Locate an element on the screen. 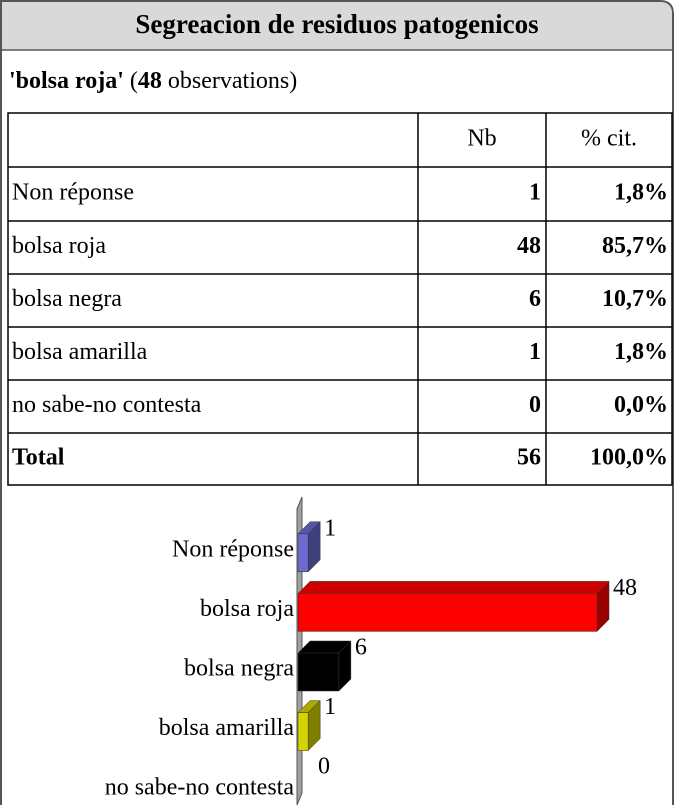  title: Segreacion de residuos patogenicos is located at coordinates (336, 24).